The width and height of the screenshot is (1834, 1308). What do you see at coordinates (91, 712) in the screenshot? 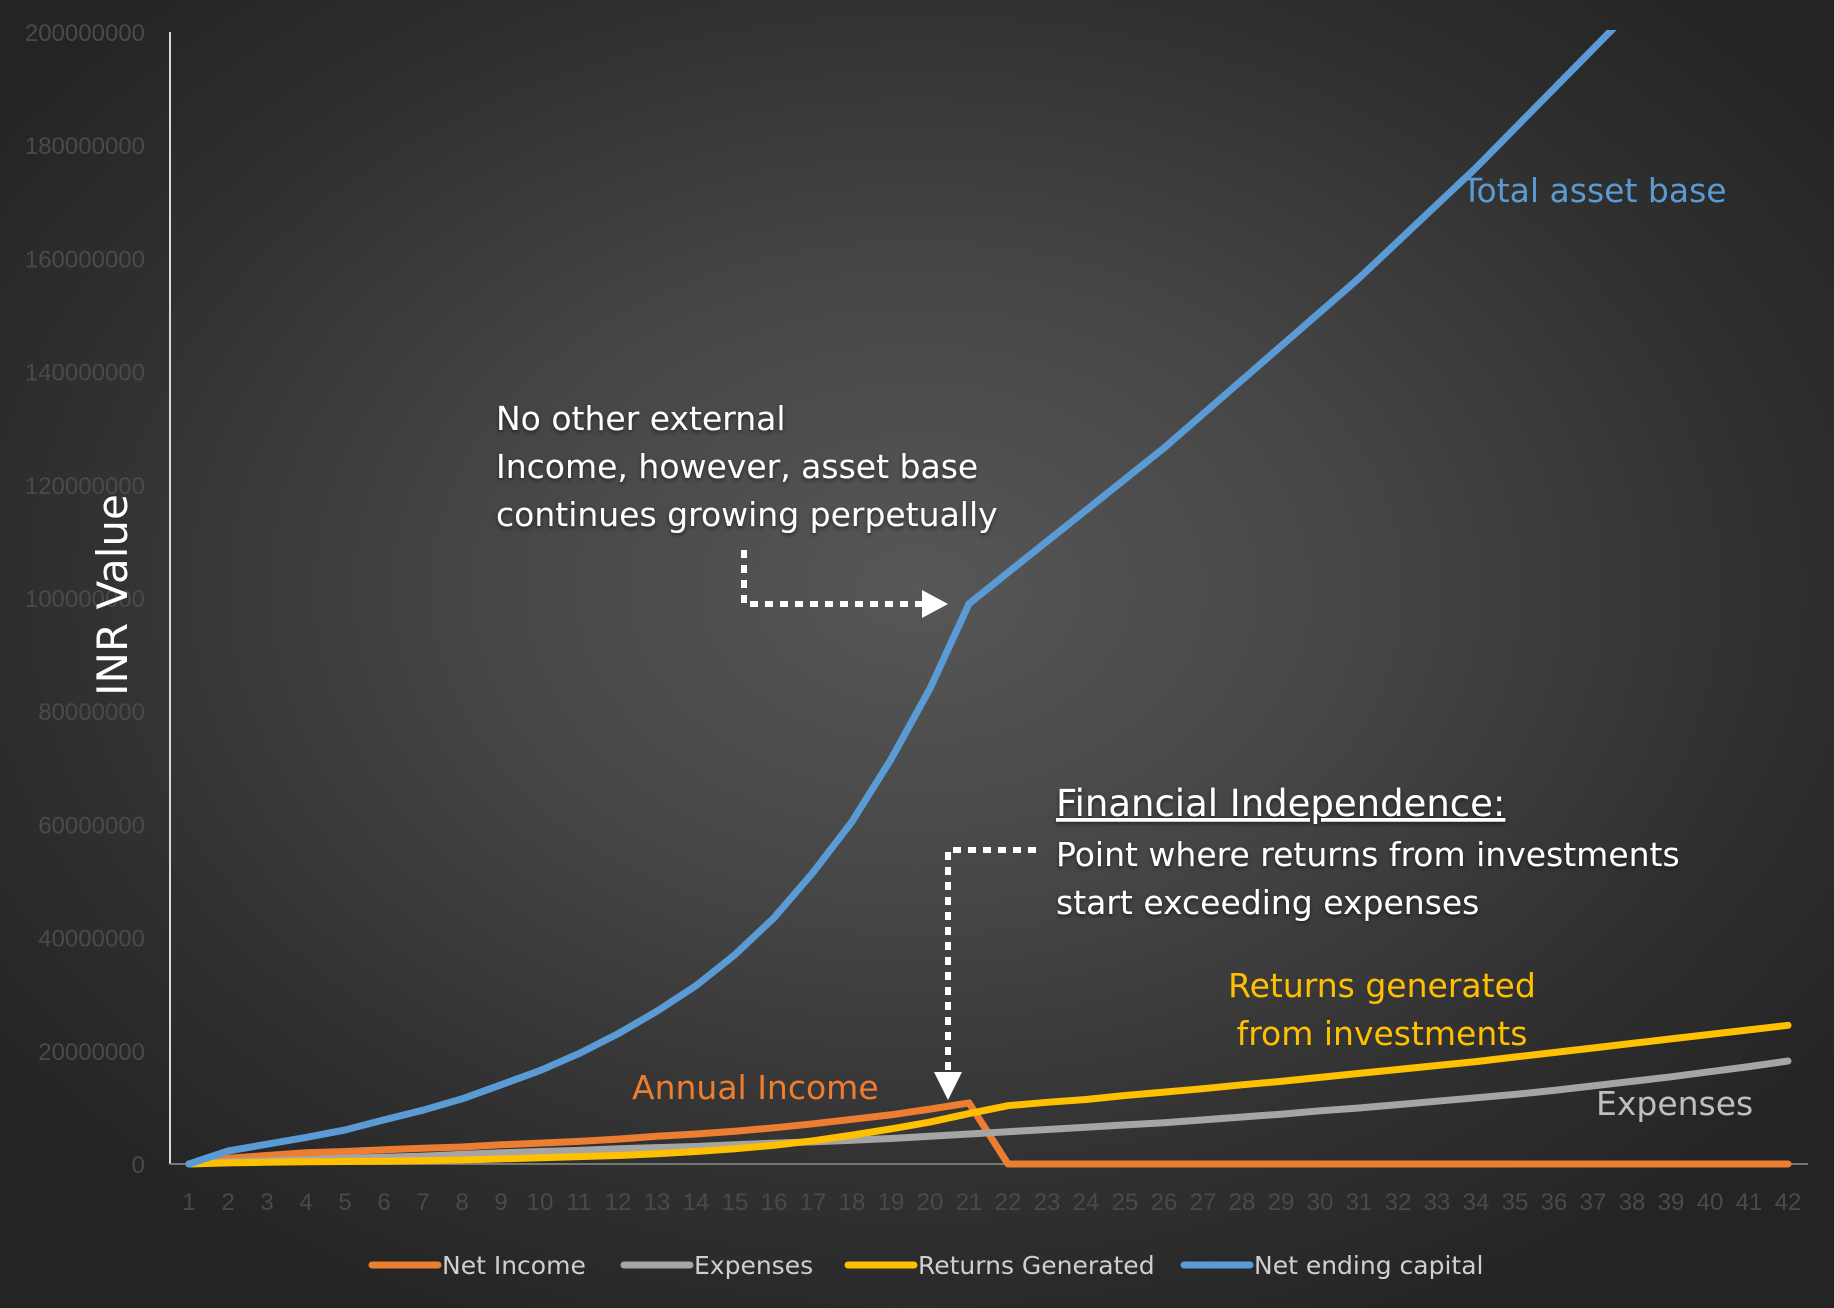
I see `y-tick-label: 80000000` at bounding box center [91, 712].